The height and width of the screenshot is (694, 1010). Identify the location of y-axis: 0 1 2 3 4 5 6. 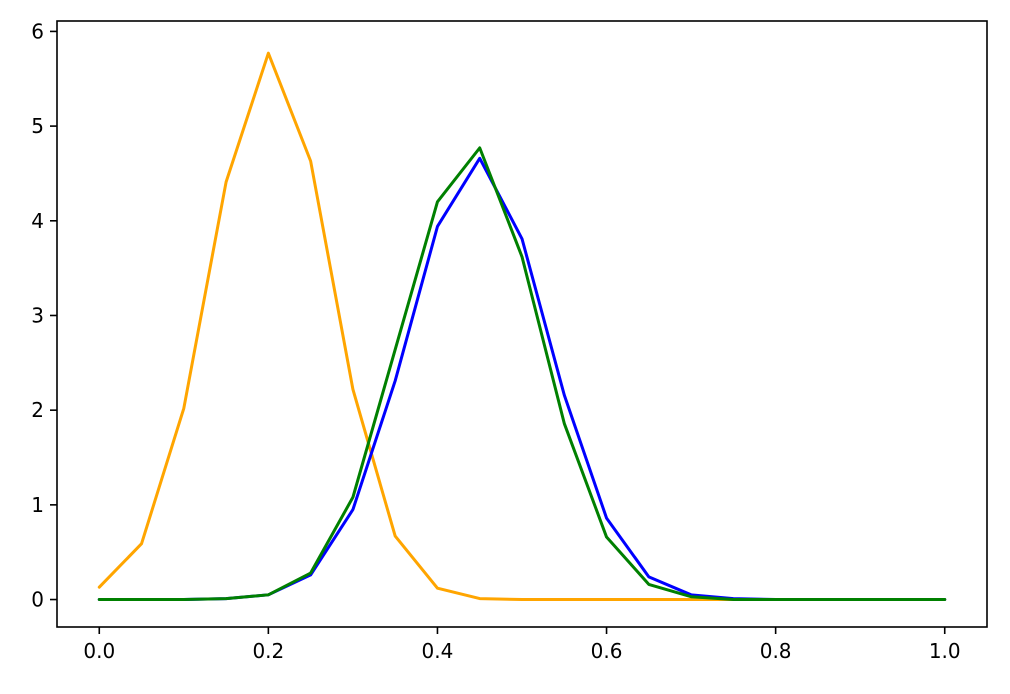
(44, 315).